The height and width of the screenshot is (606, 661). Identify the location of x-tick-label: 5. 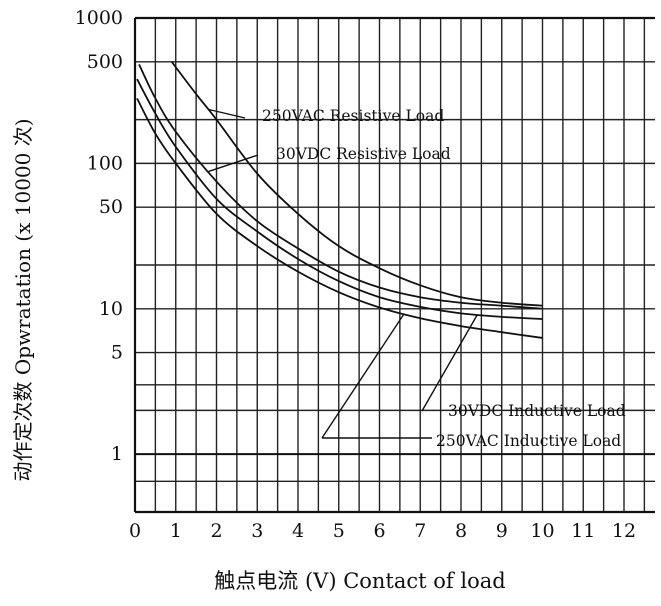
(339, 531).